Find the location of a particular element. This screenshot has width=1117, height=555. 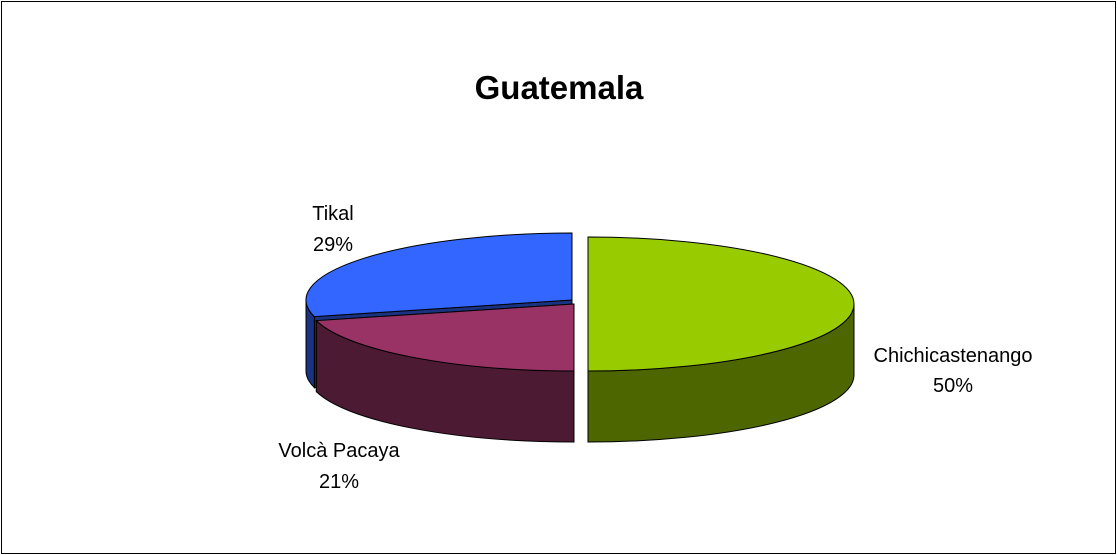

slice-name-label: Chichicastenango is located at coordinates (953, 356).